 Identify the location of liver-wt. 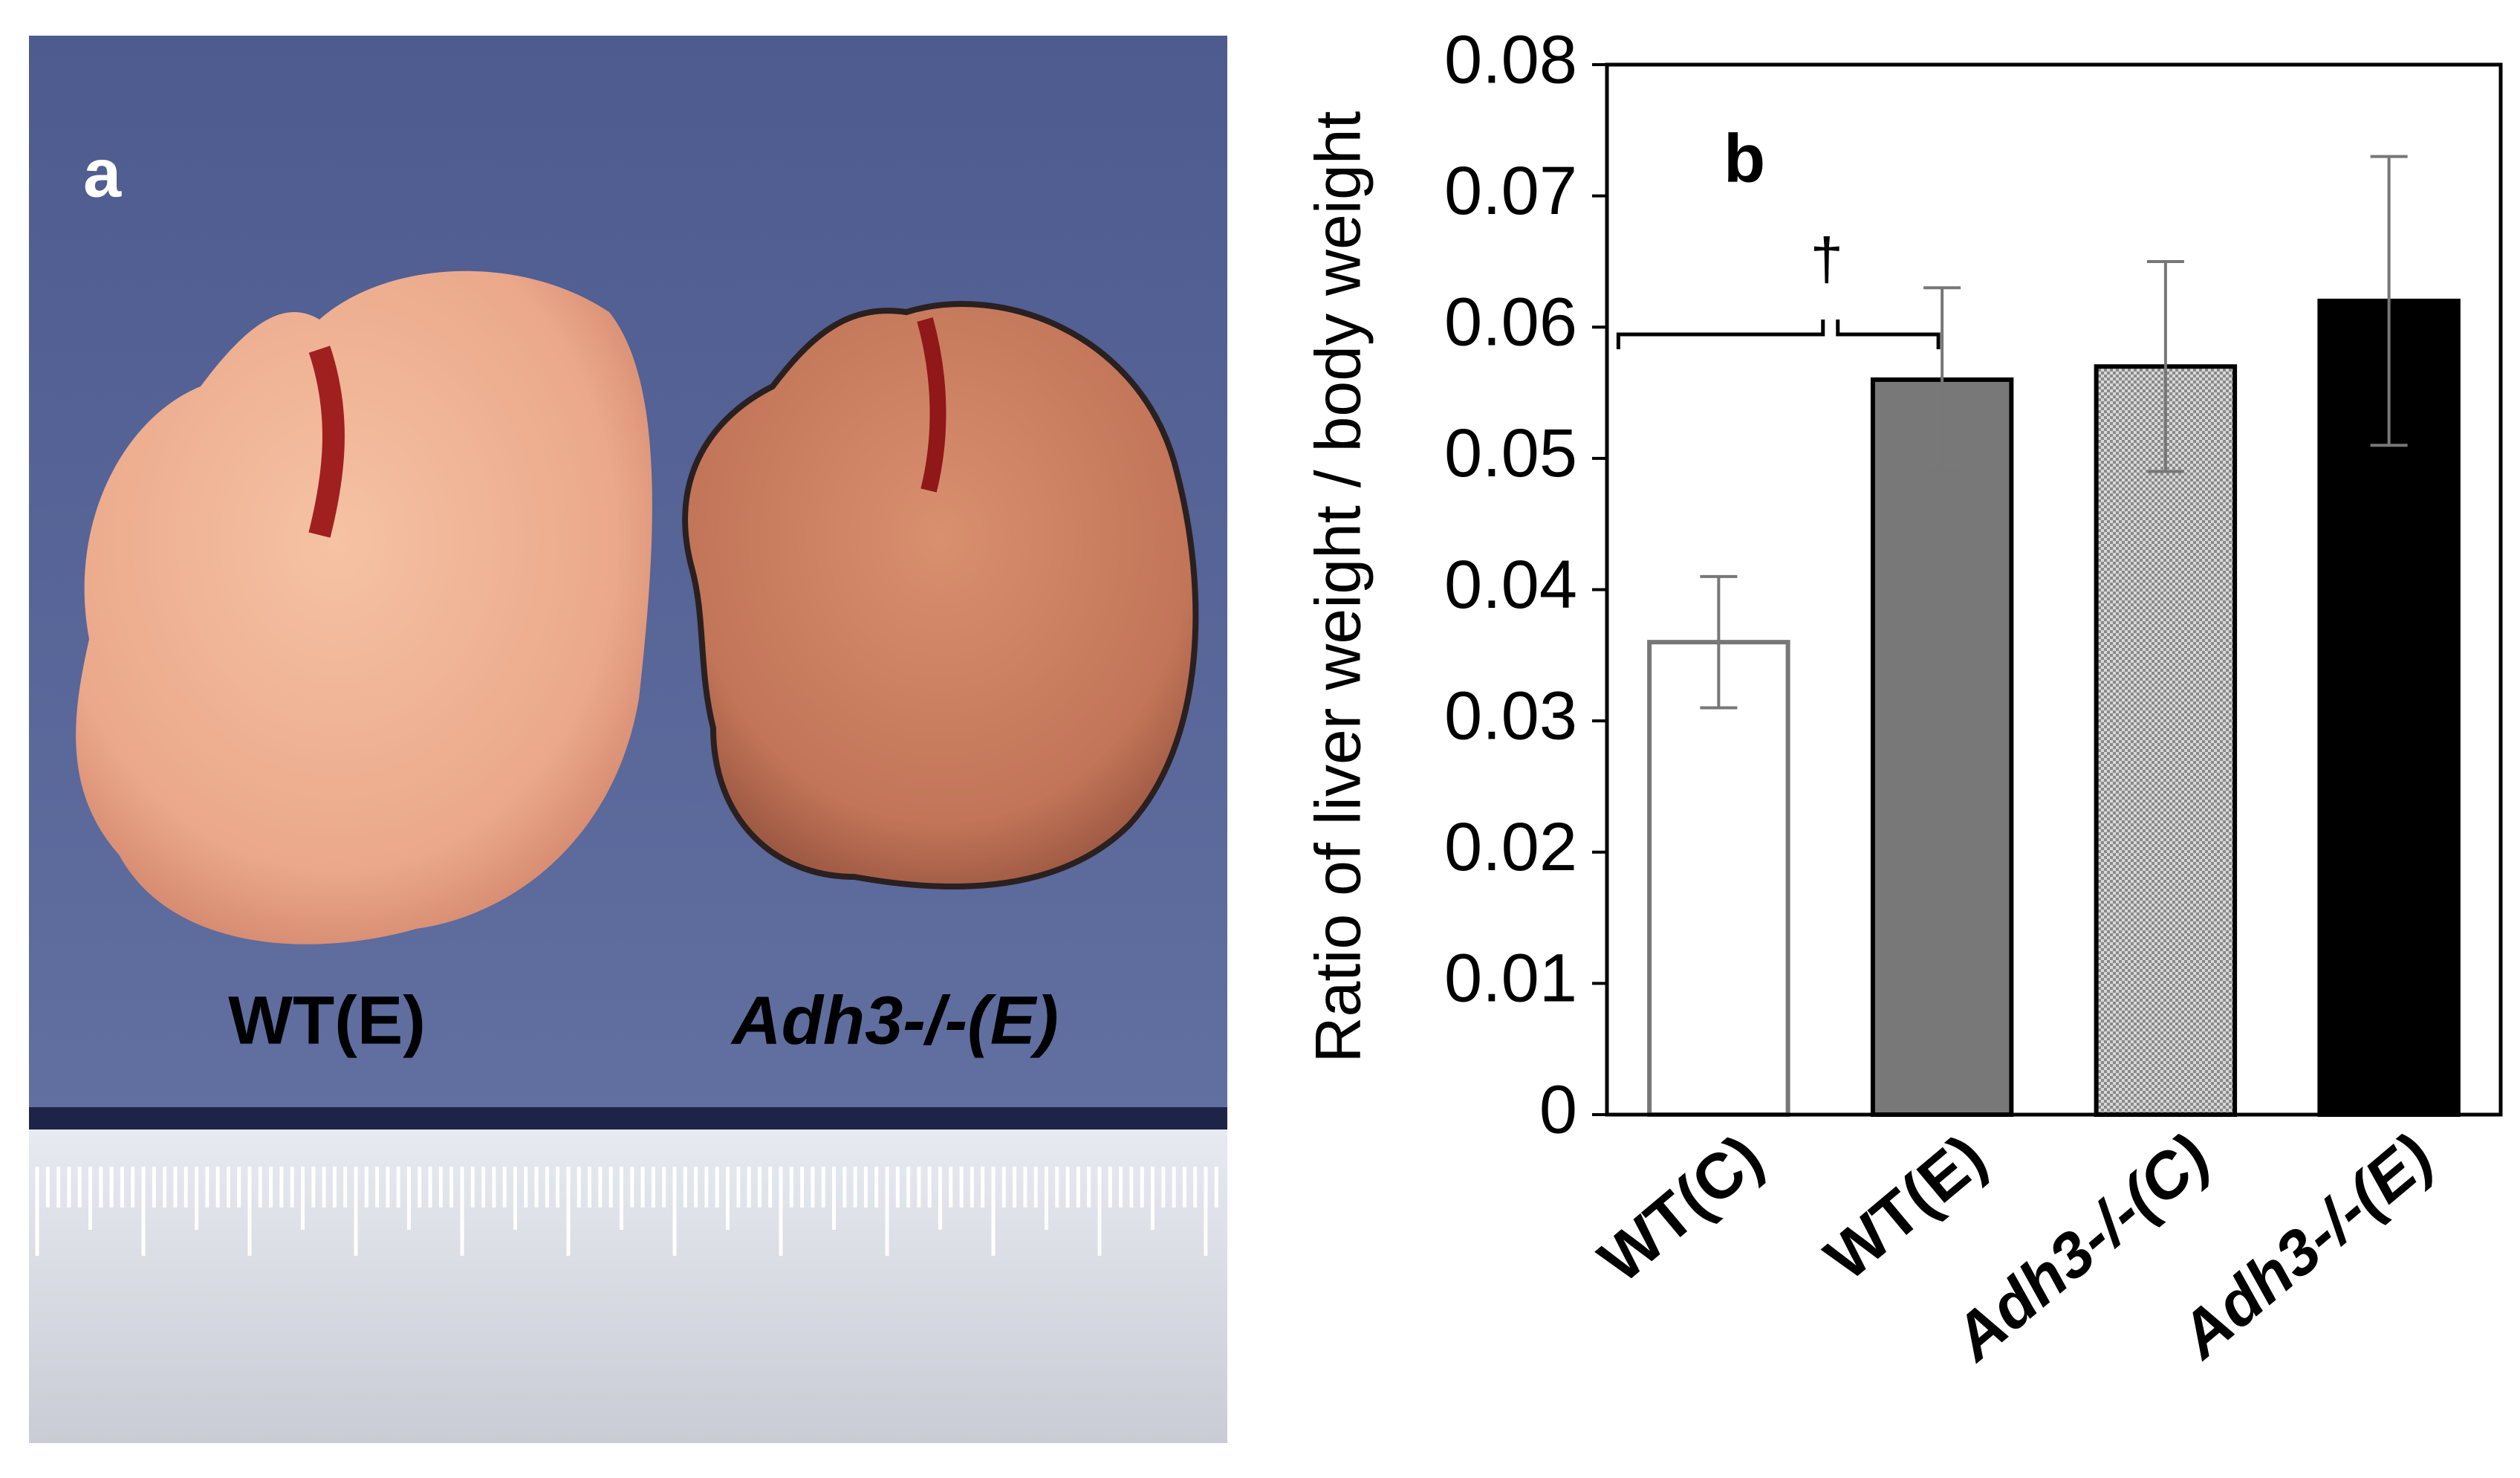
(364, 607).